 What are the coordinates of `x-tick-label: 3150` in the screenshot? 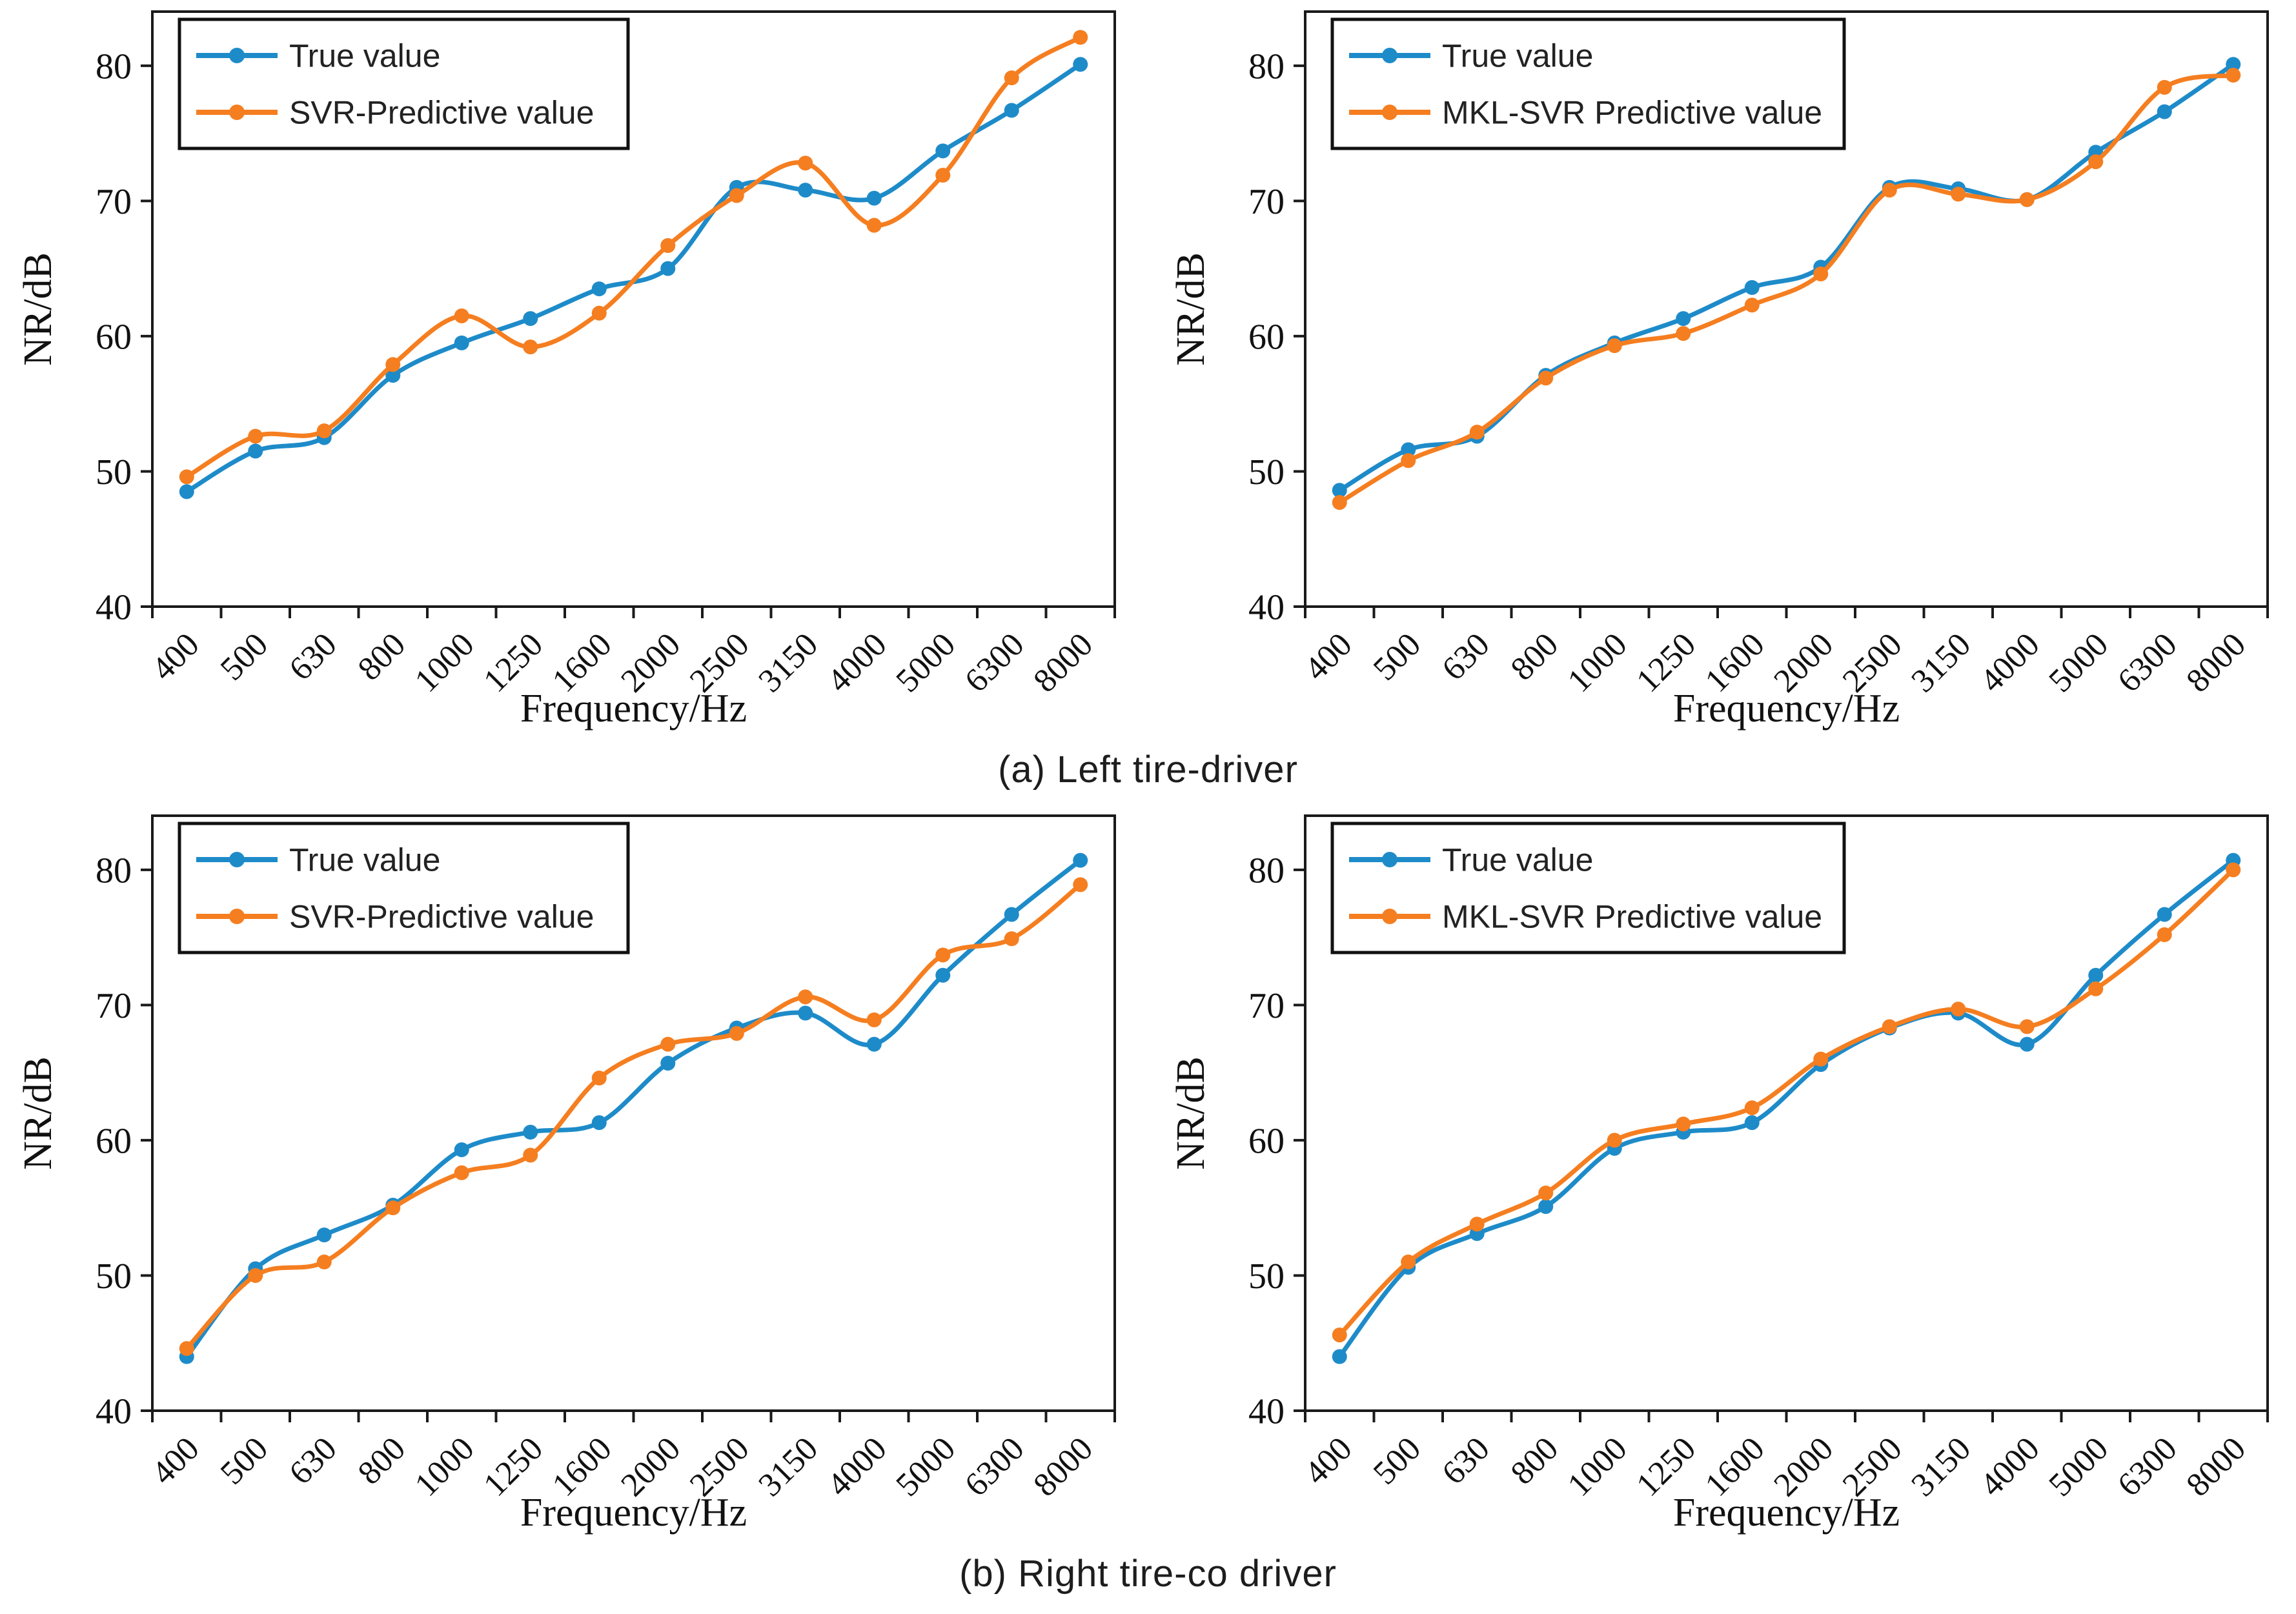 It's located at (1941, 1467).